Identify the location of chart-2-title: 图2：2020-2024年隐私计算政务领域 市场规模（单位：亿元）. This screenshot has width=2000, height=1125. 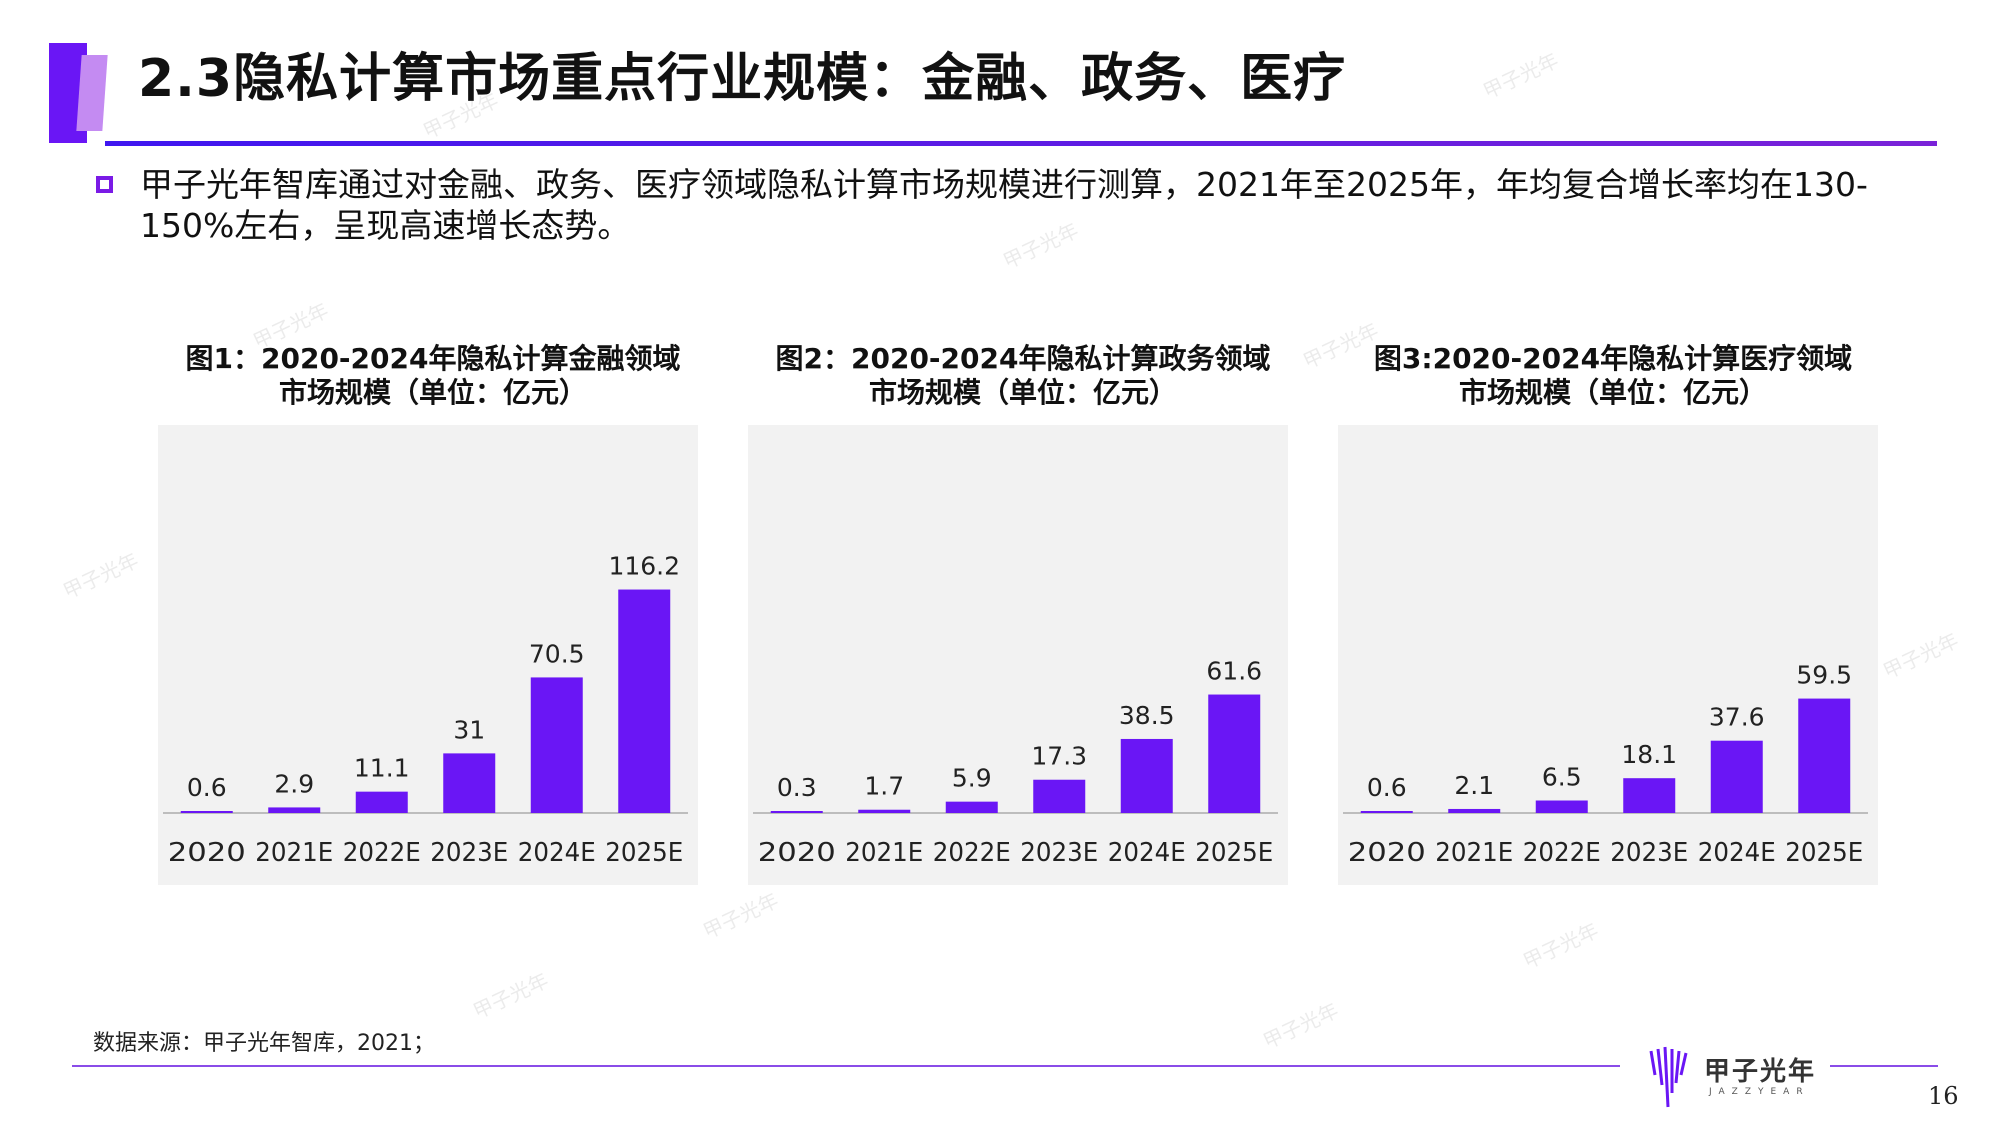
(1023, 376).